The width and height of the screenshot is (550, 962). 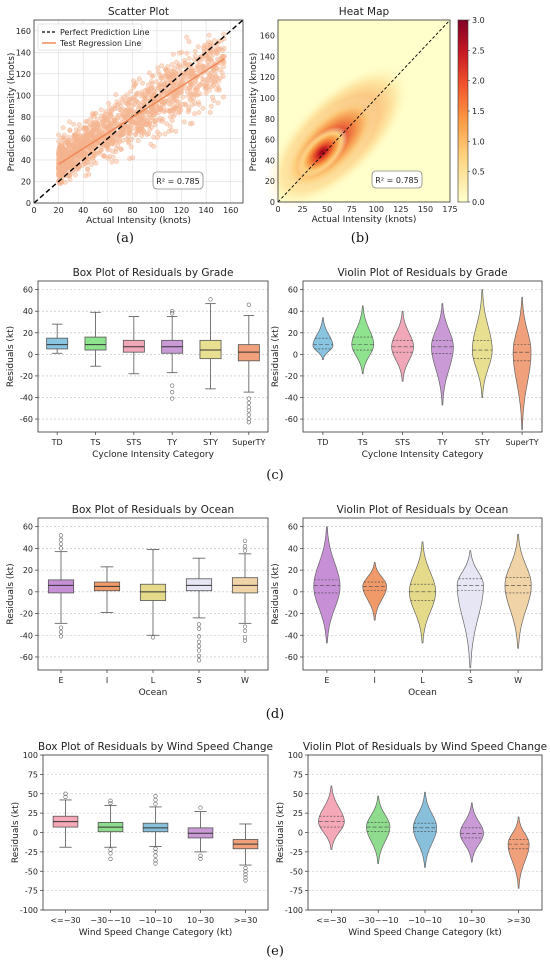 I want to click on violin-c2-ytick-label: 60, so click(x=293, y=290).